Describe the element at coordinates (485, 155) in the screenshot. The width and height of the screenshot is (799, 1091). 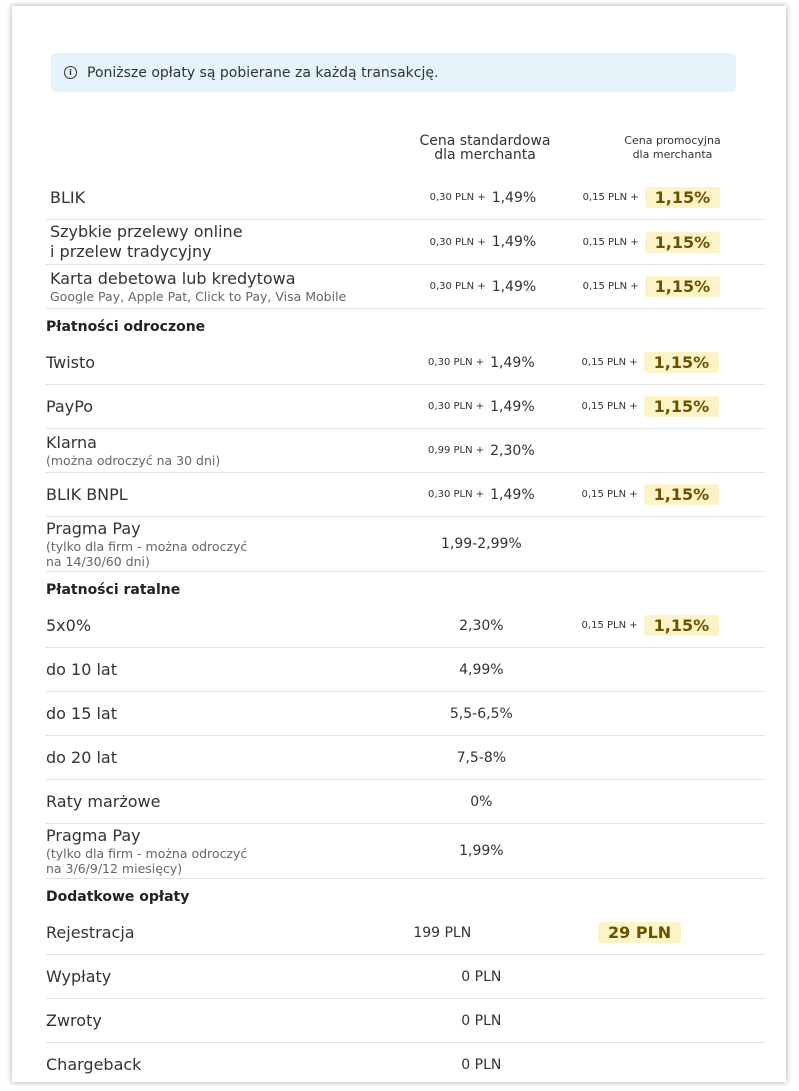
I see `column-header-line: dla merchanta` at that location.